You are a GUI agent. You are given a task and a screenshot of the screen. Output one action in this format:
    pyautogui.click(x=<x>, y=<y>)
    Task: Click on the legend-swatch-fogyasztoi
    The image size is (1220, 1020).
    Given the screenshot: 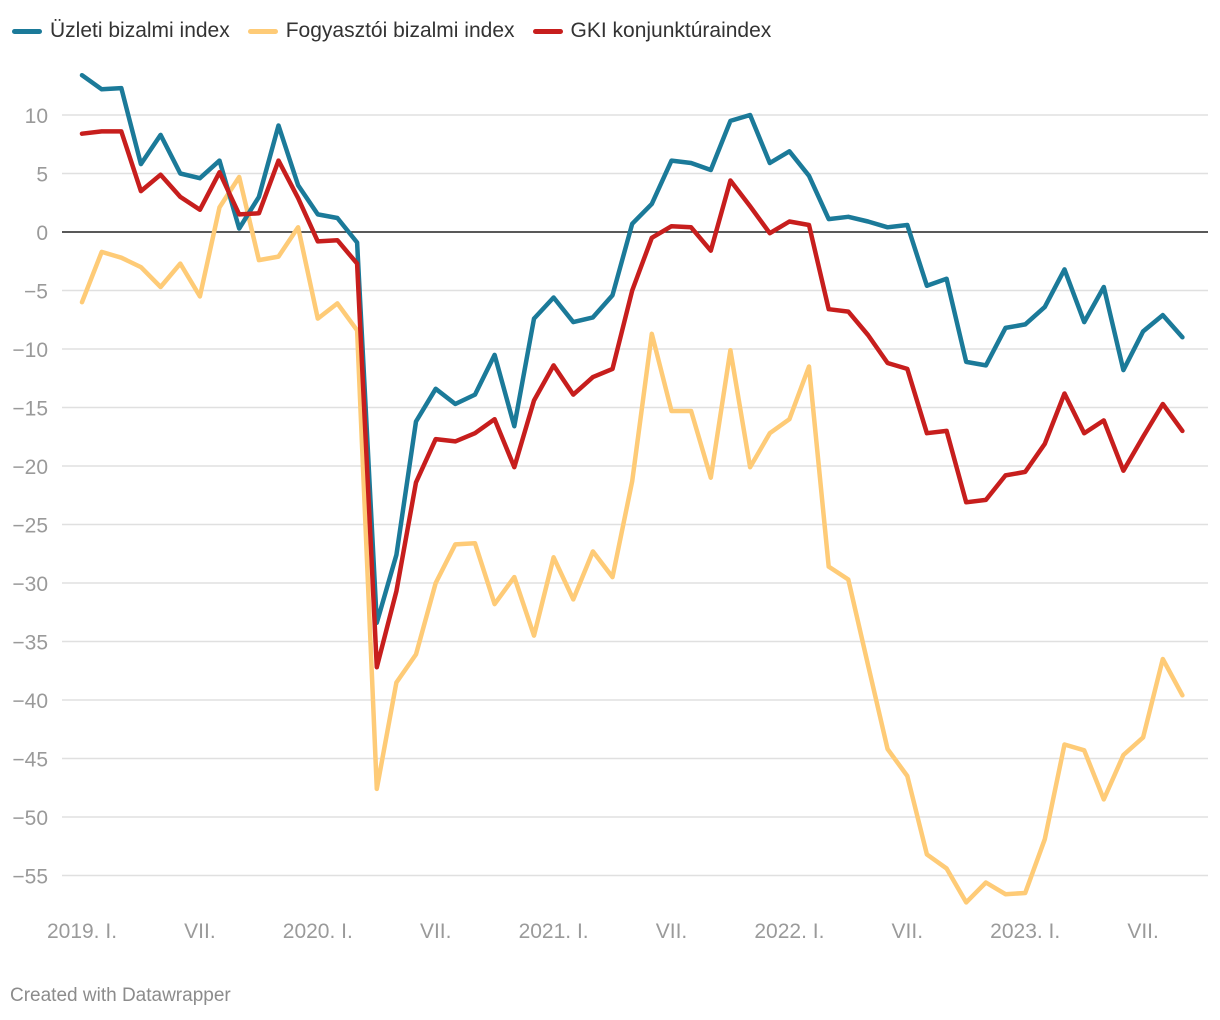 What is the action you would take?
    pyautogui.click(x=262, y=31)
    